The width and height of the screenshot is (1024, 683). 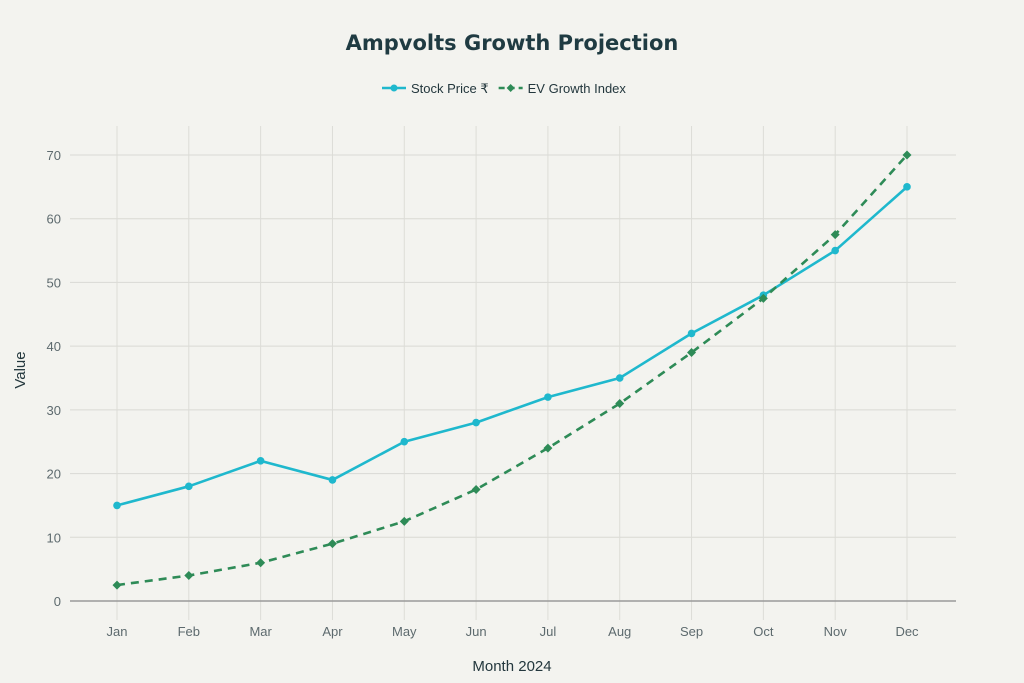 I want to click on y-tick-label: 40, so click(x=54, y=346).